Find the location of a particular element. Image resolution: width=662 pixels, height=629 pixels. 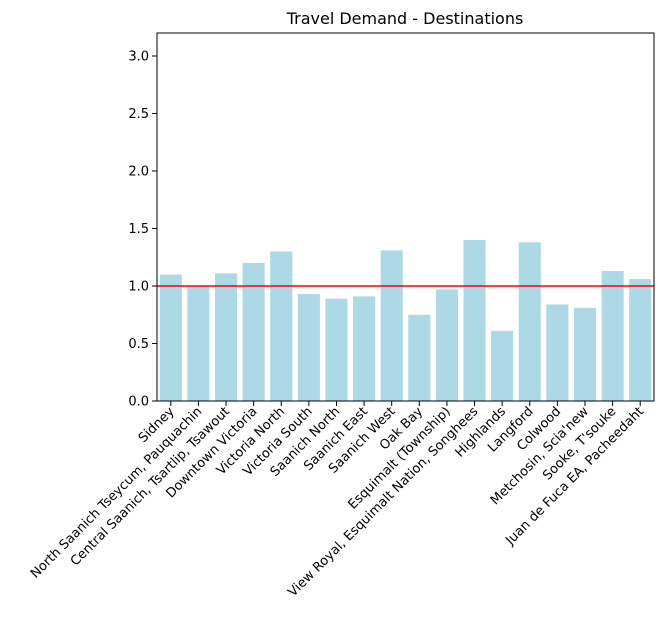

y-tick-label: 1.5 is located at coordinates (138, 229).